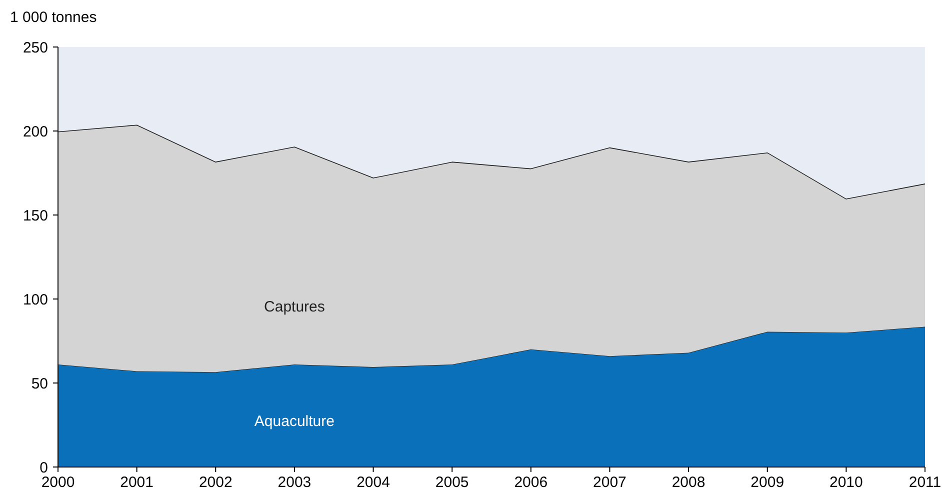 The image size is (942, 493). I want to click on x-tick-label: 2000, so click(58, 482).